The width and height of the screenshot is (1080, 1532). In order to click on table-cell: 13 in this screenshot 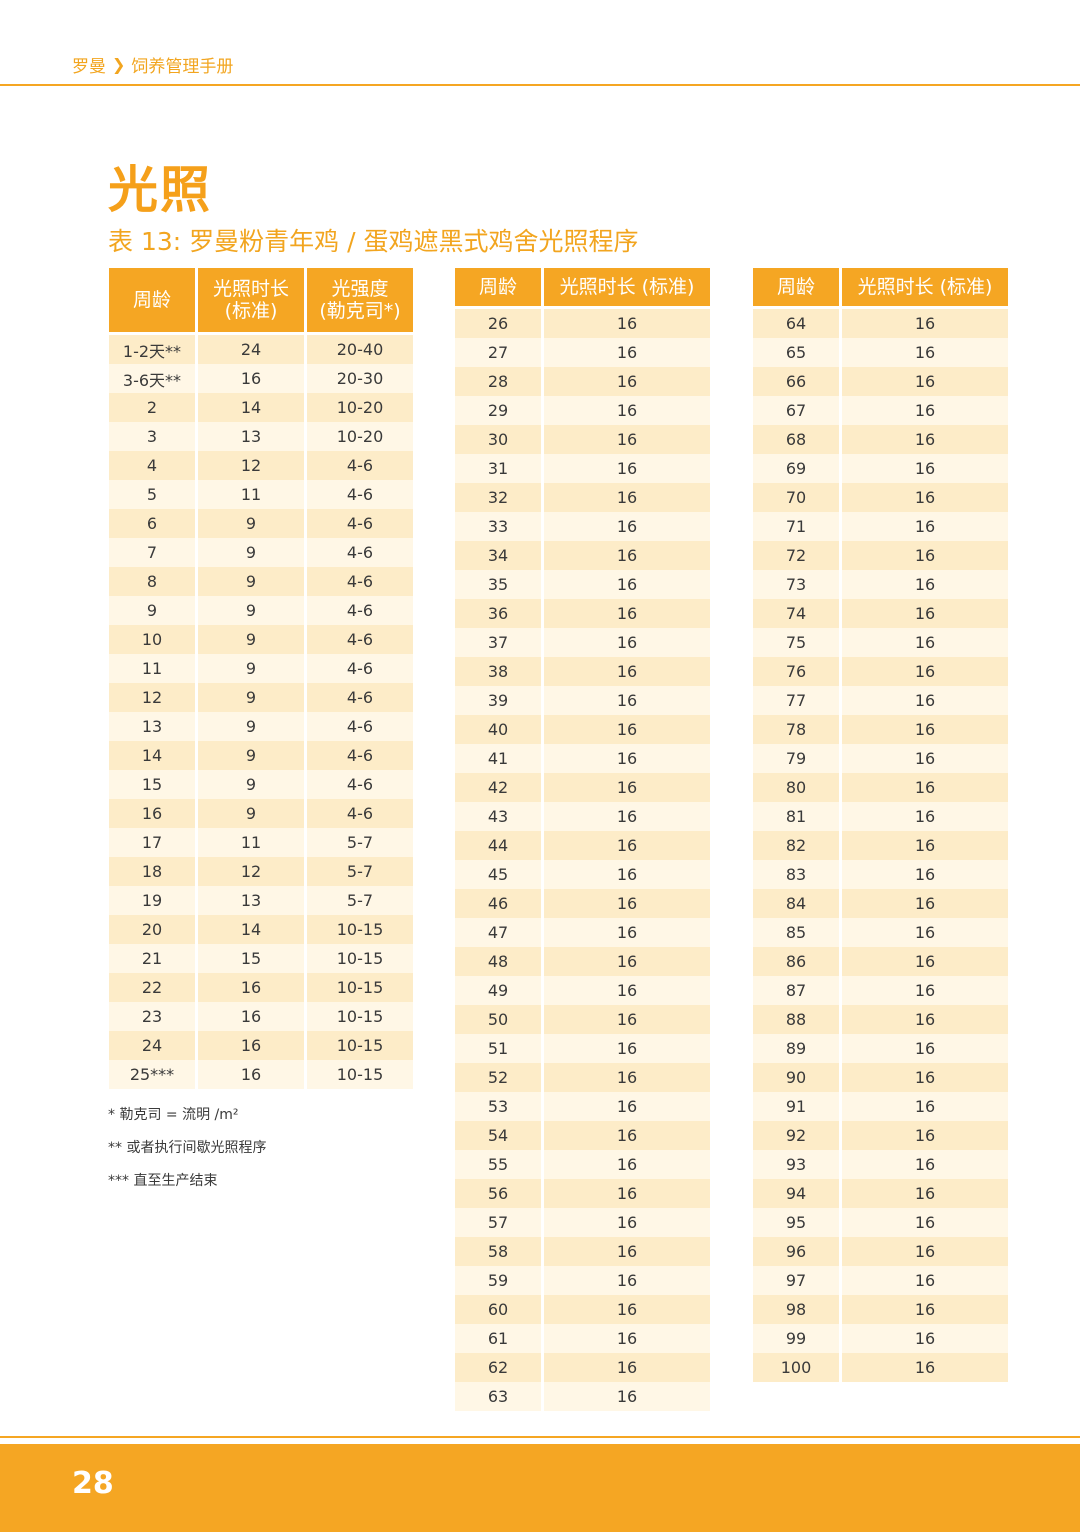, I will do `click(251, 436)`.